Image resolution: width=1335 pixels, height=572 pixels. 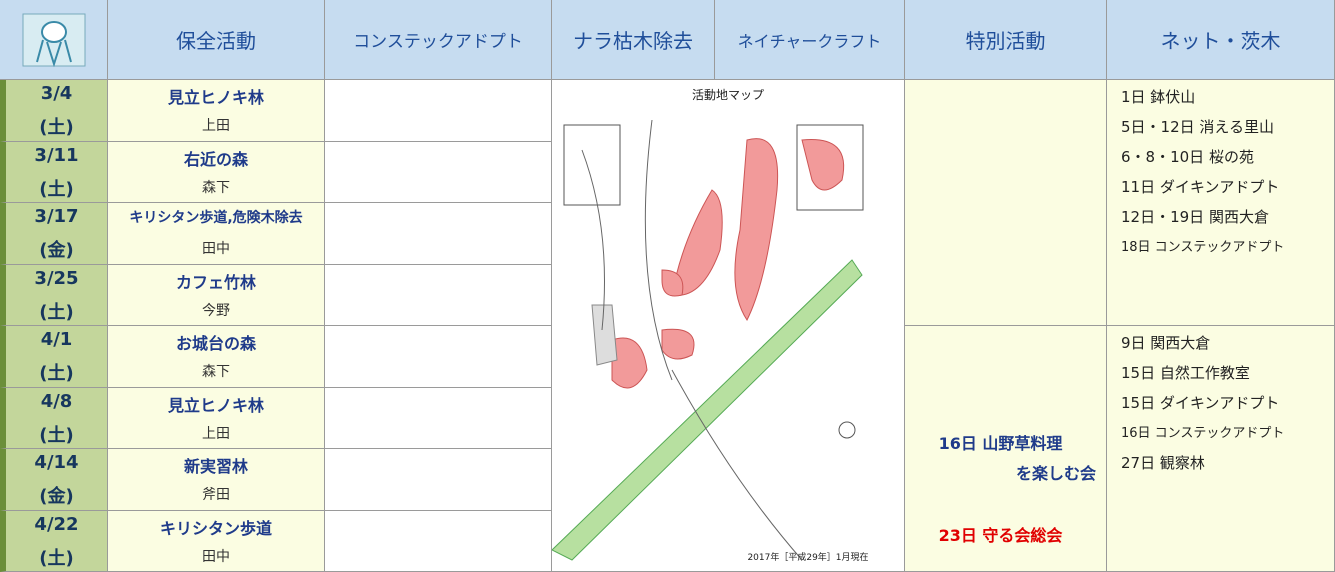 What do you see at coordinates (56, 216) in the screenshot?
I see `date: 3/17` at bounding box center [56, 216].